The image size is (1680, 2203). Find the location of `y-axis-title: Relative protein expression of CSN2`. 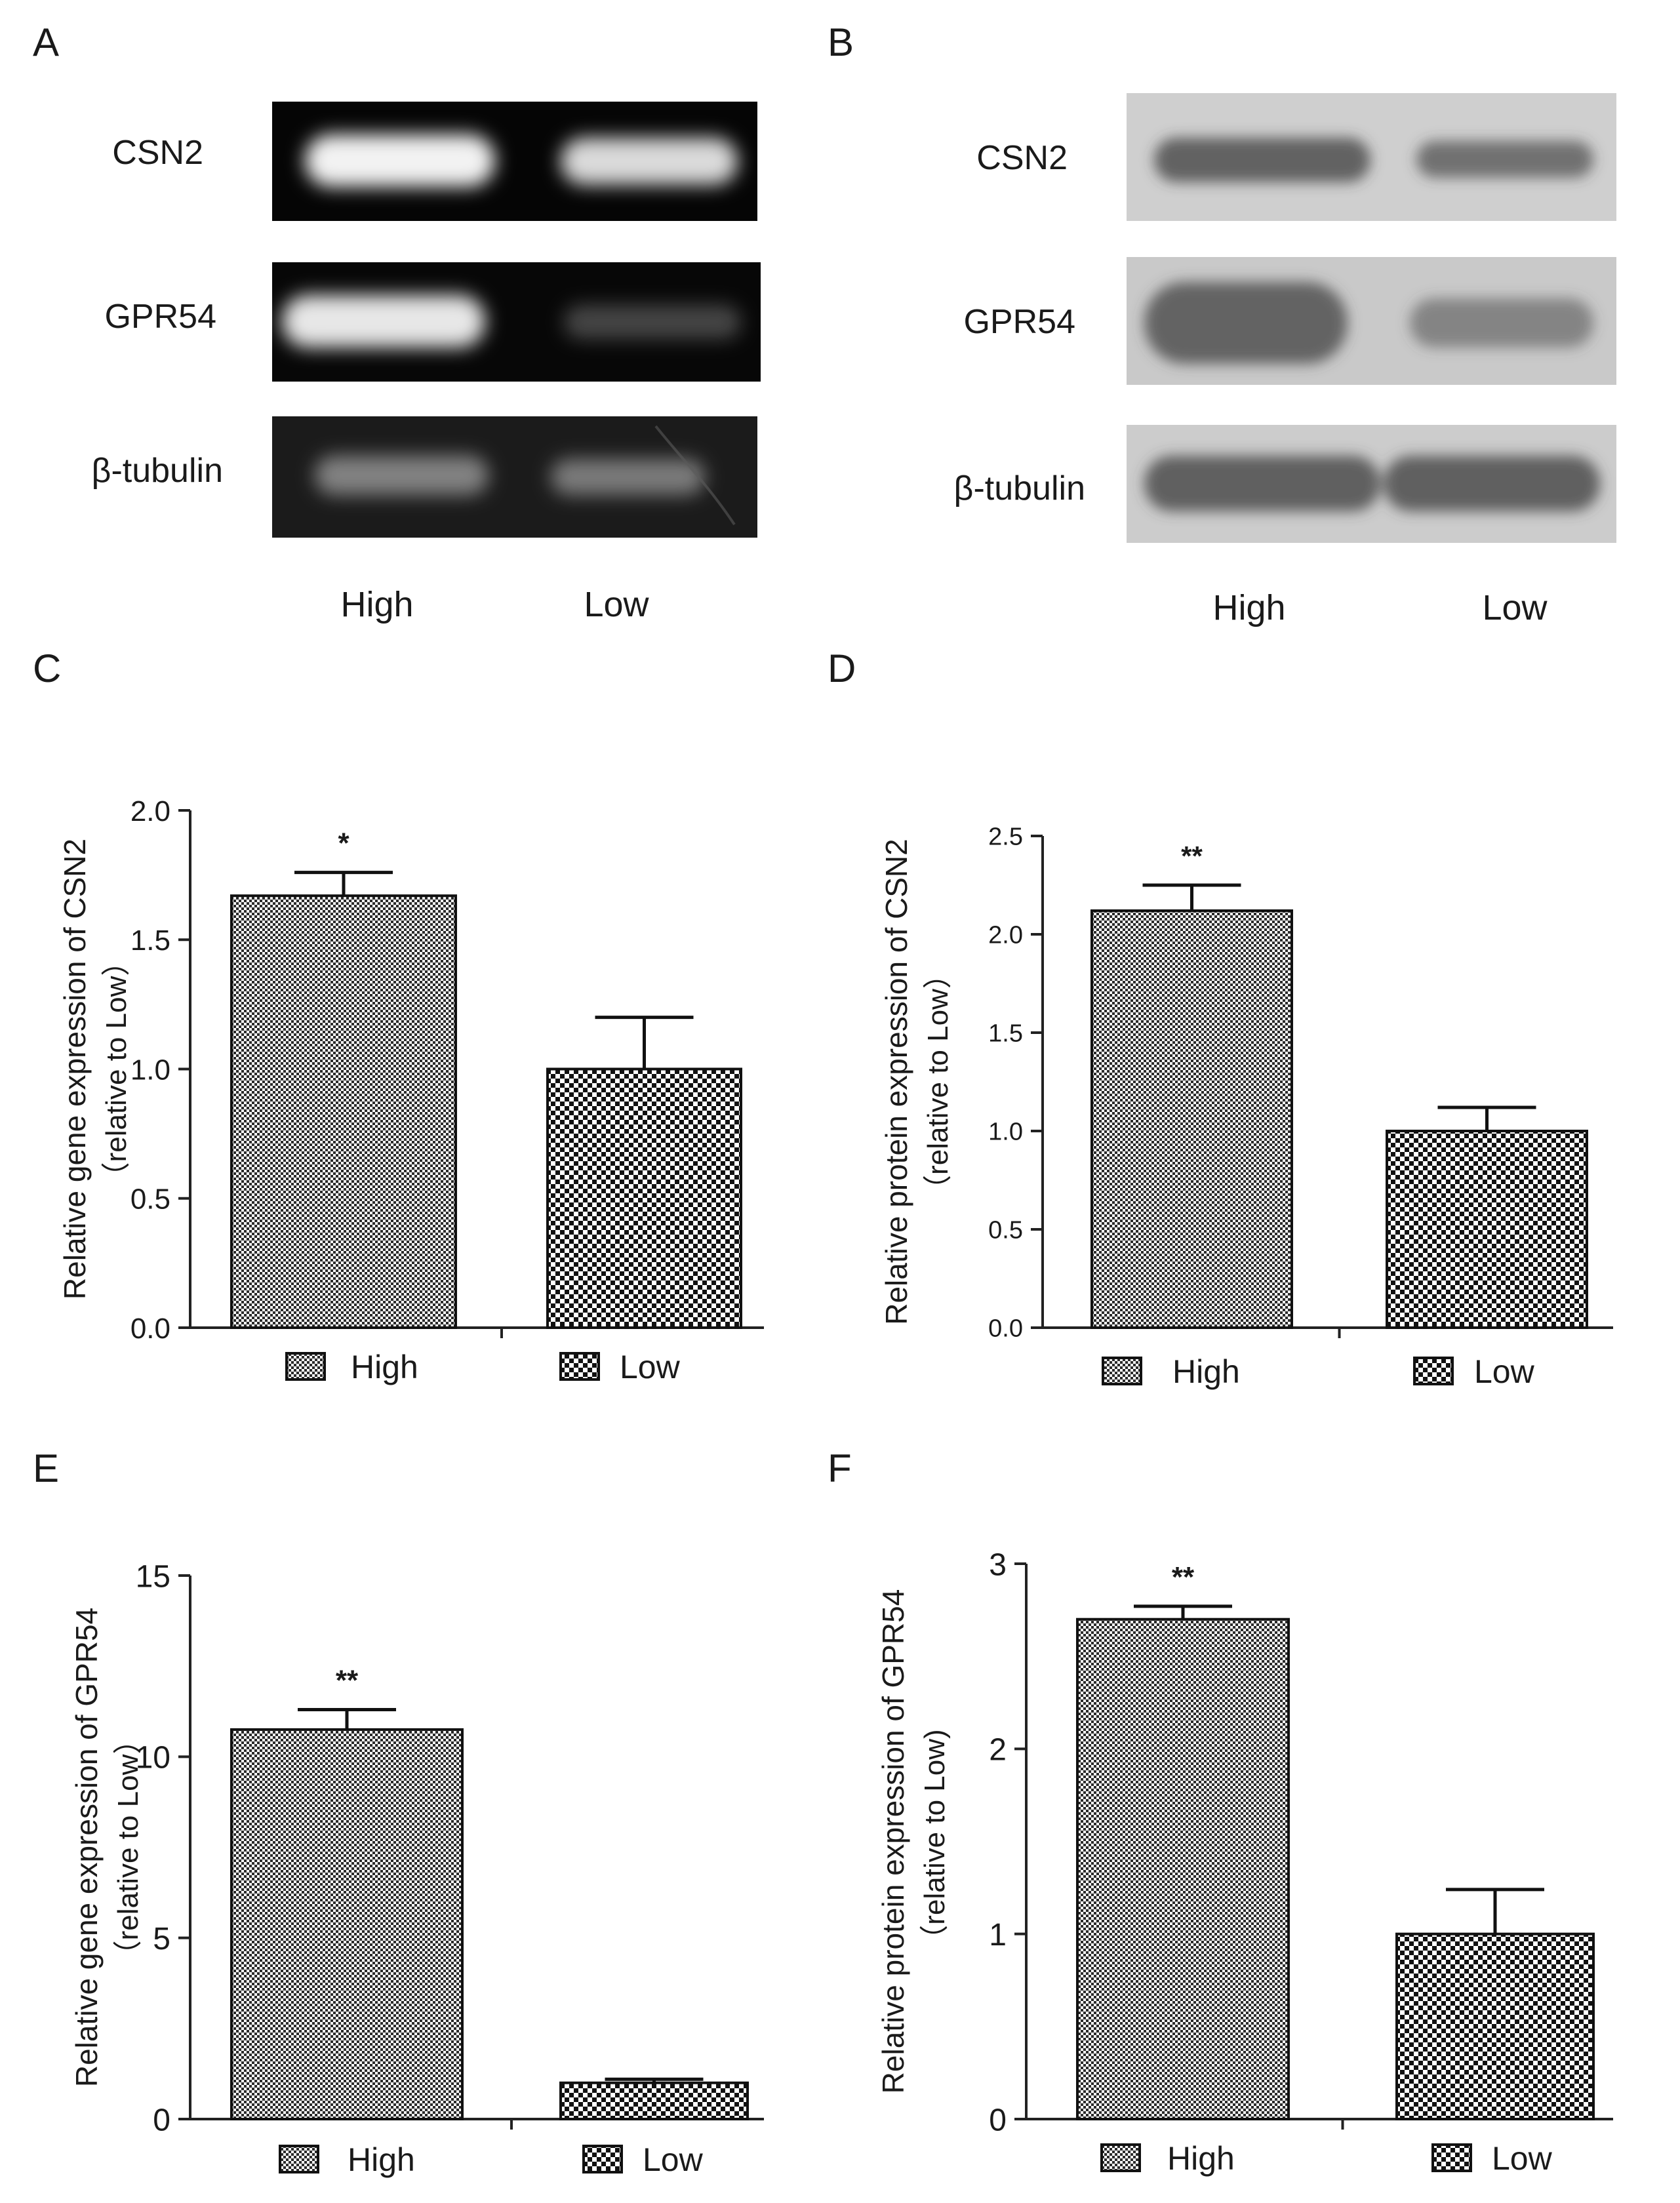

y-axis-title: Relative protein expression of CSN2 is located at coordinates (896, 1081).